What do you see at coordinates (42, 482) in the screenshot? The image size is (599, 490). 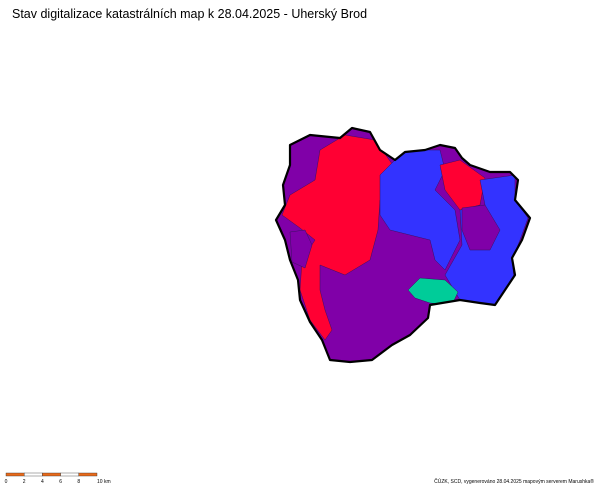 I see `scale-label: 4` at bounding box center [42, 482].